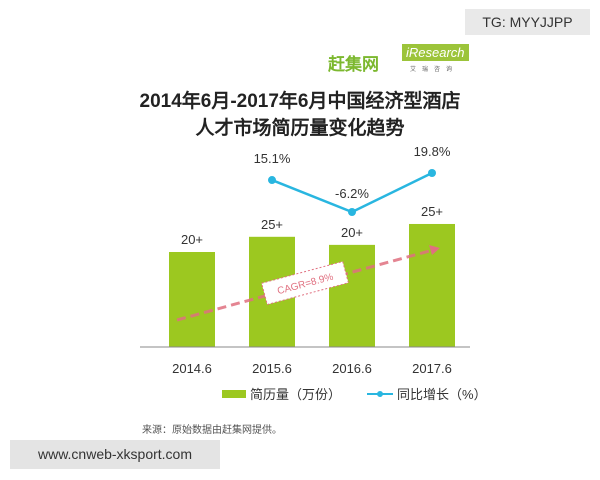 The height and width of the screenshot is (480, 600). I want to click on legend-bar-label: 简历量（万份）, so click(296, 394).